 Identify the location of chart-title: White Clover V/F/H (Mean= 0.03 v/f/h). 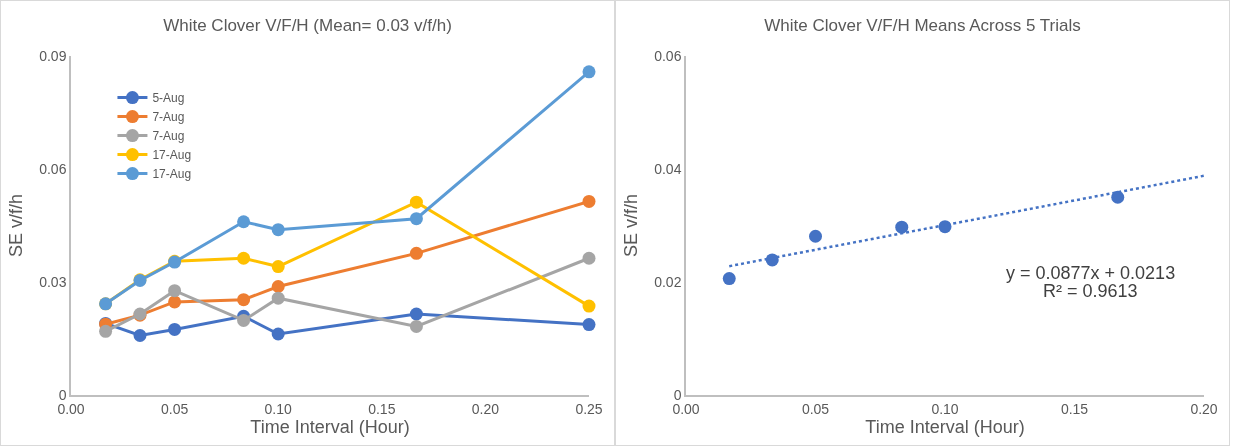
(307, 25).